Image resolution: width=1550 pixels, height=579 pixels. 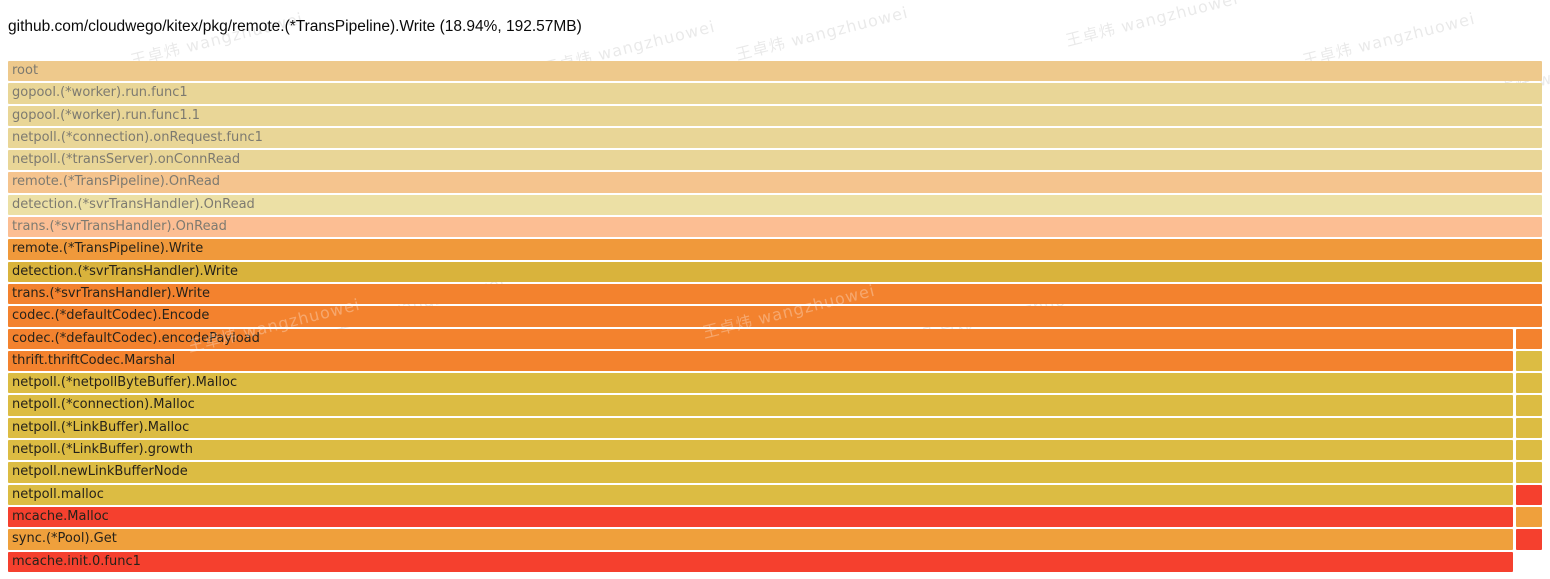 I want to click on flame-frame: remote.(*TransPipeline).Write, so click(x=775, y=249).